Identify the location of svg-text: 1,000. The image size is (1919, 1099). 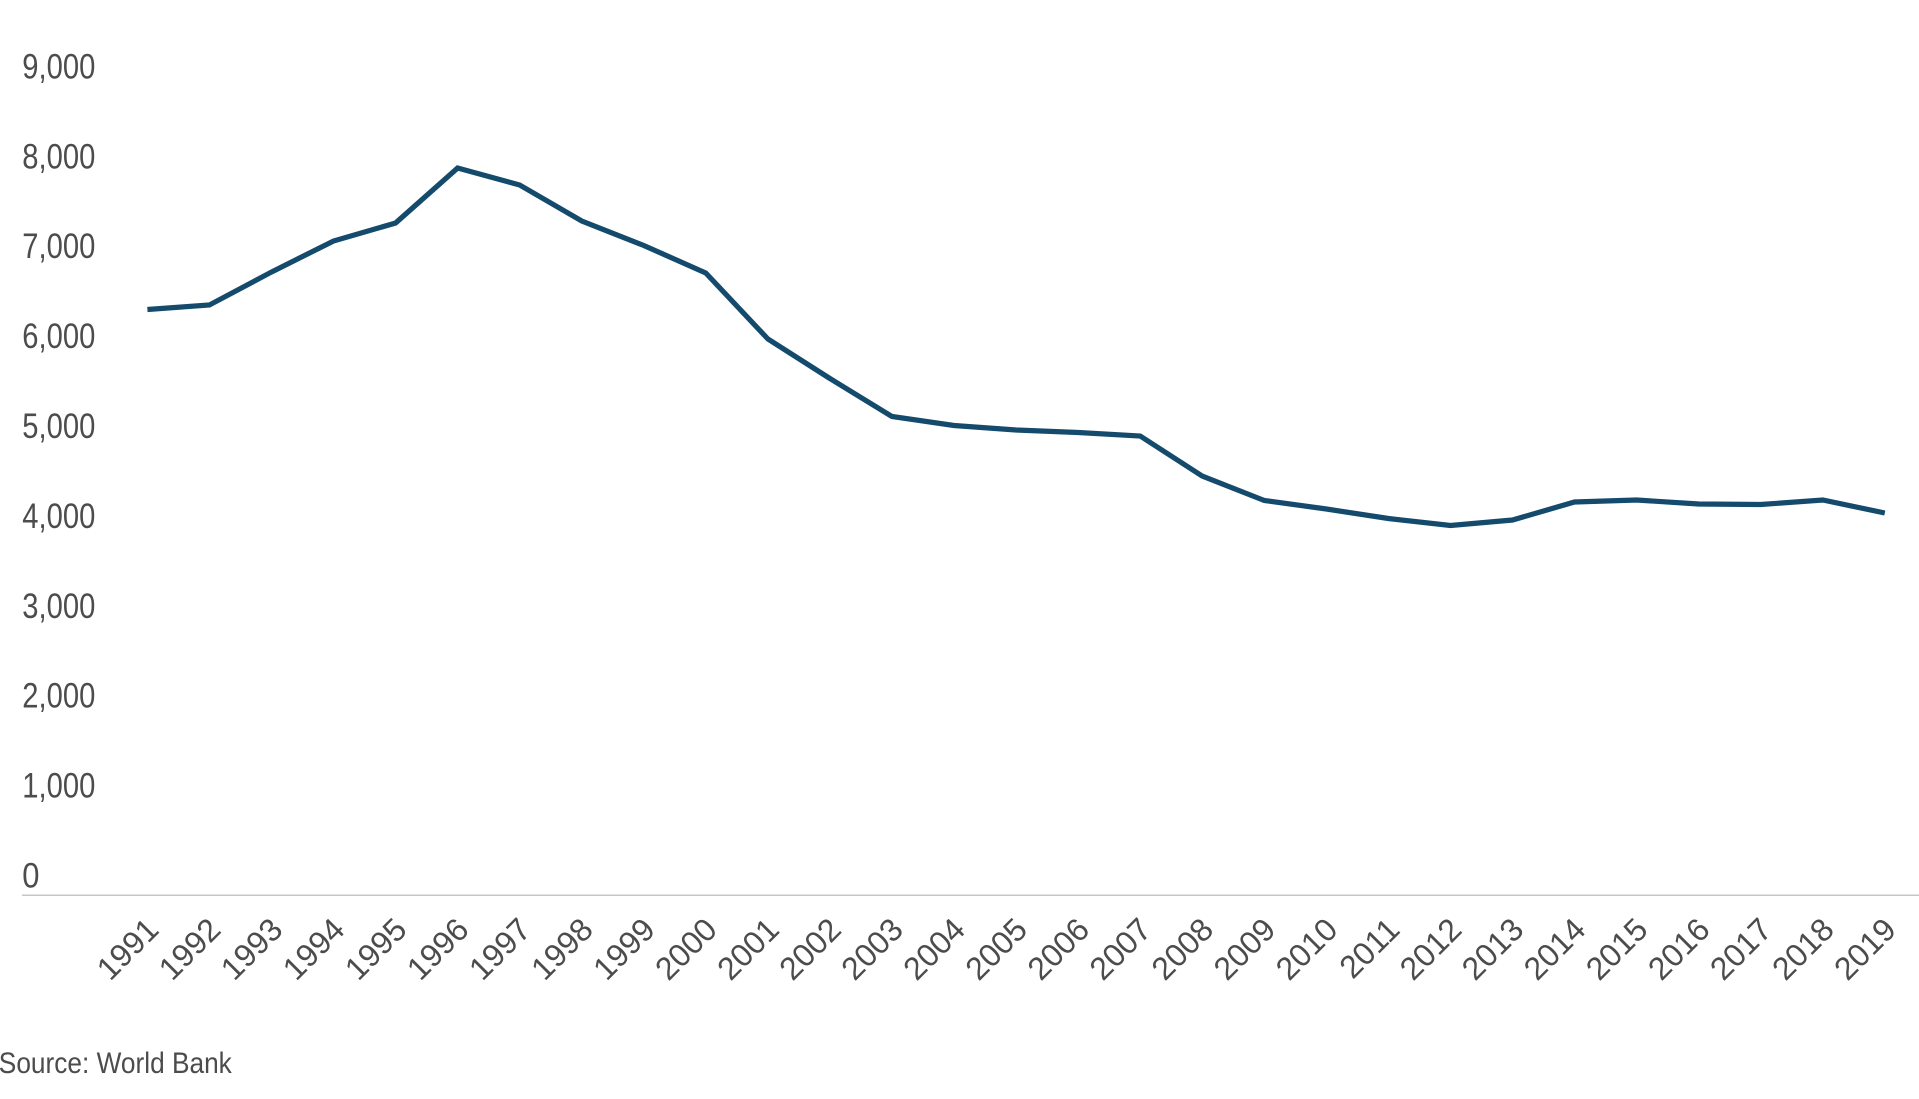
(58, 786).